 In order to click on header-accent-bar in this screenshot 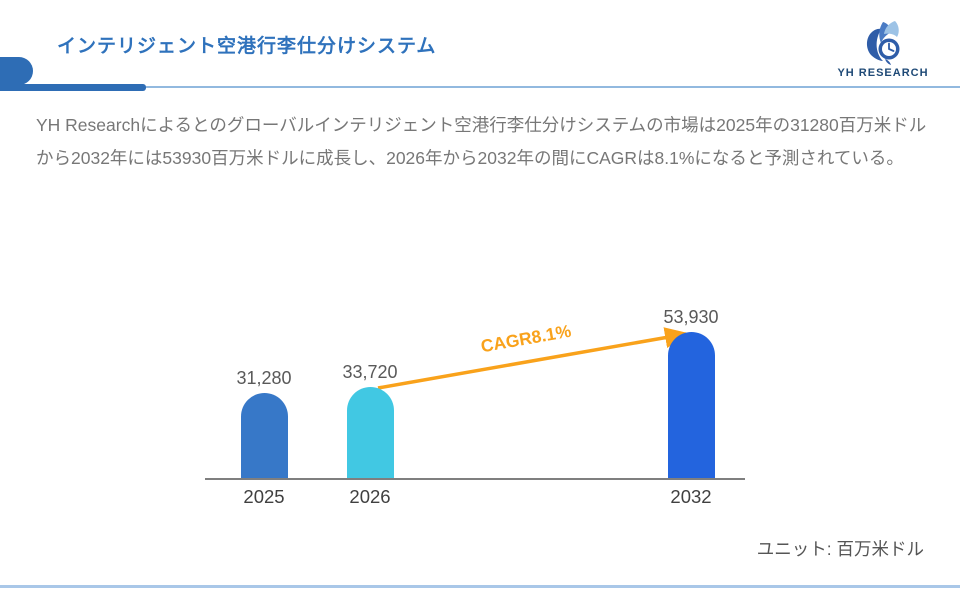, I will do `click(73, 87)`.